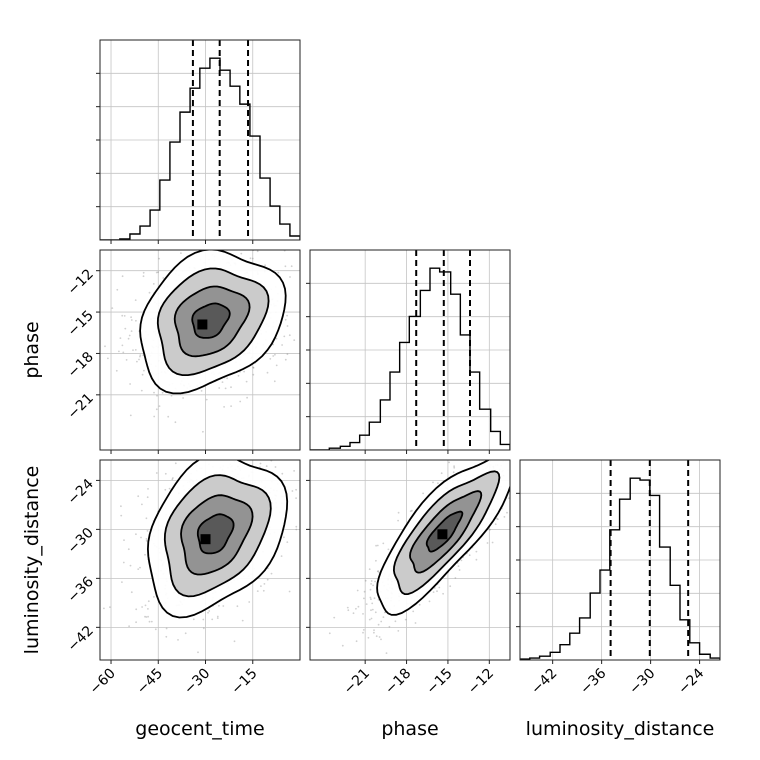 Image resolution: width=760 pixels, height=760 pixels. What do you see at coordinates (205, 539) in the screenshot?
I see `density-peak-cell` at bounding box center [205, 539].